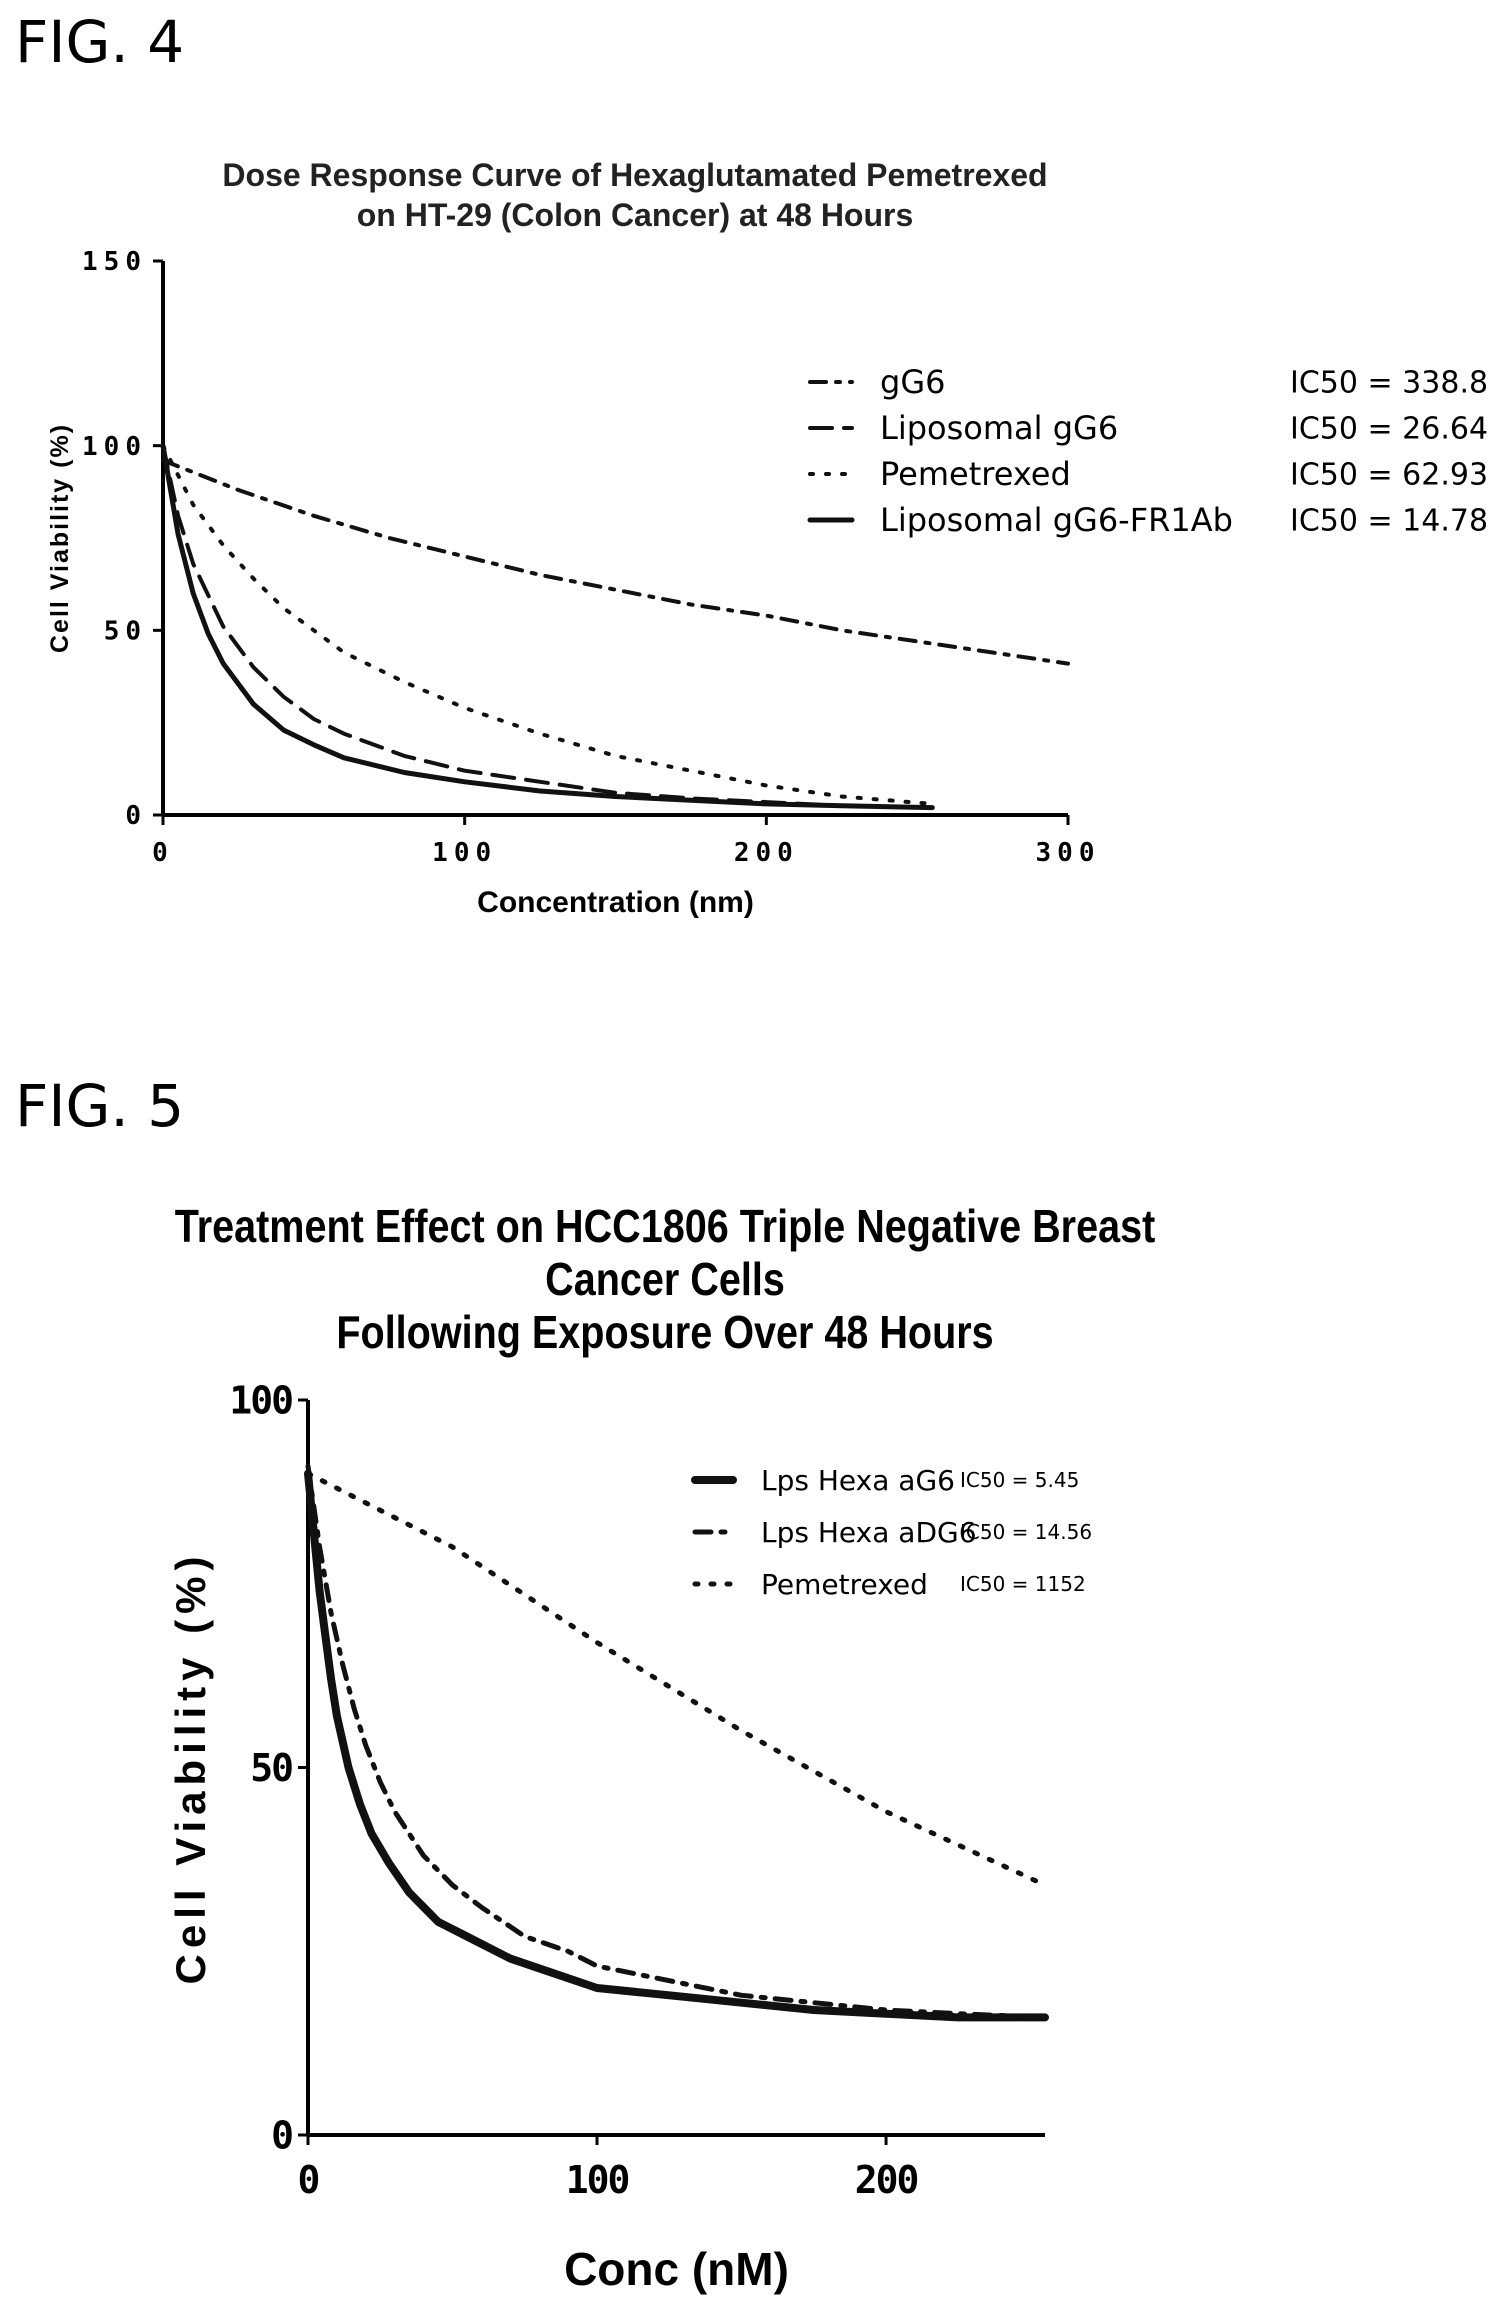 This screenshot has height=2311, width=1509. I want to click on chart-2-y-tick-label: 0, so click(281, 2135).